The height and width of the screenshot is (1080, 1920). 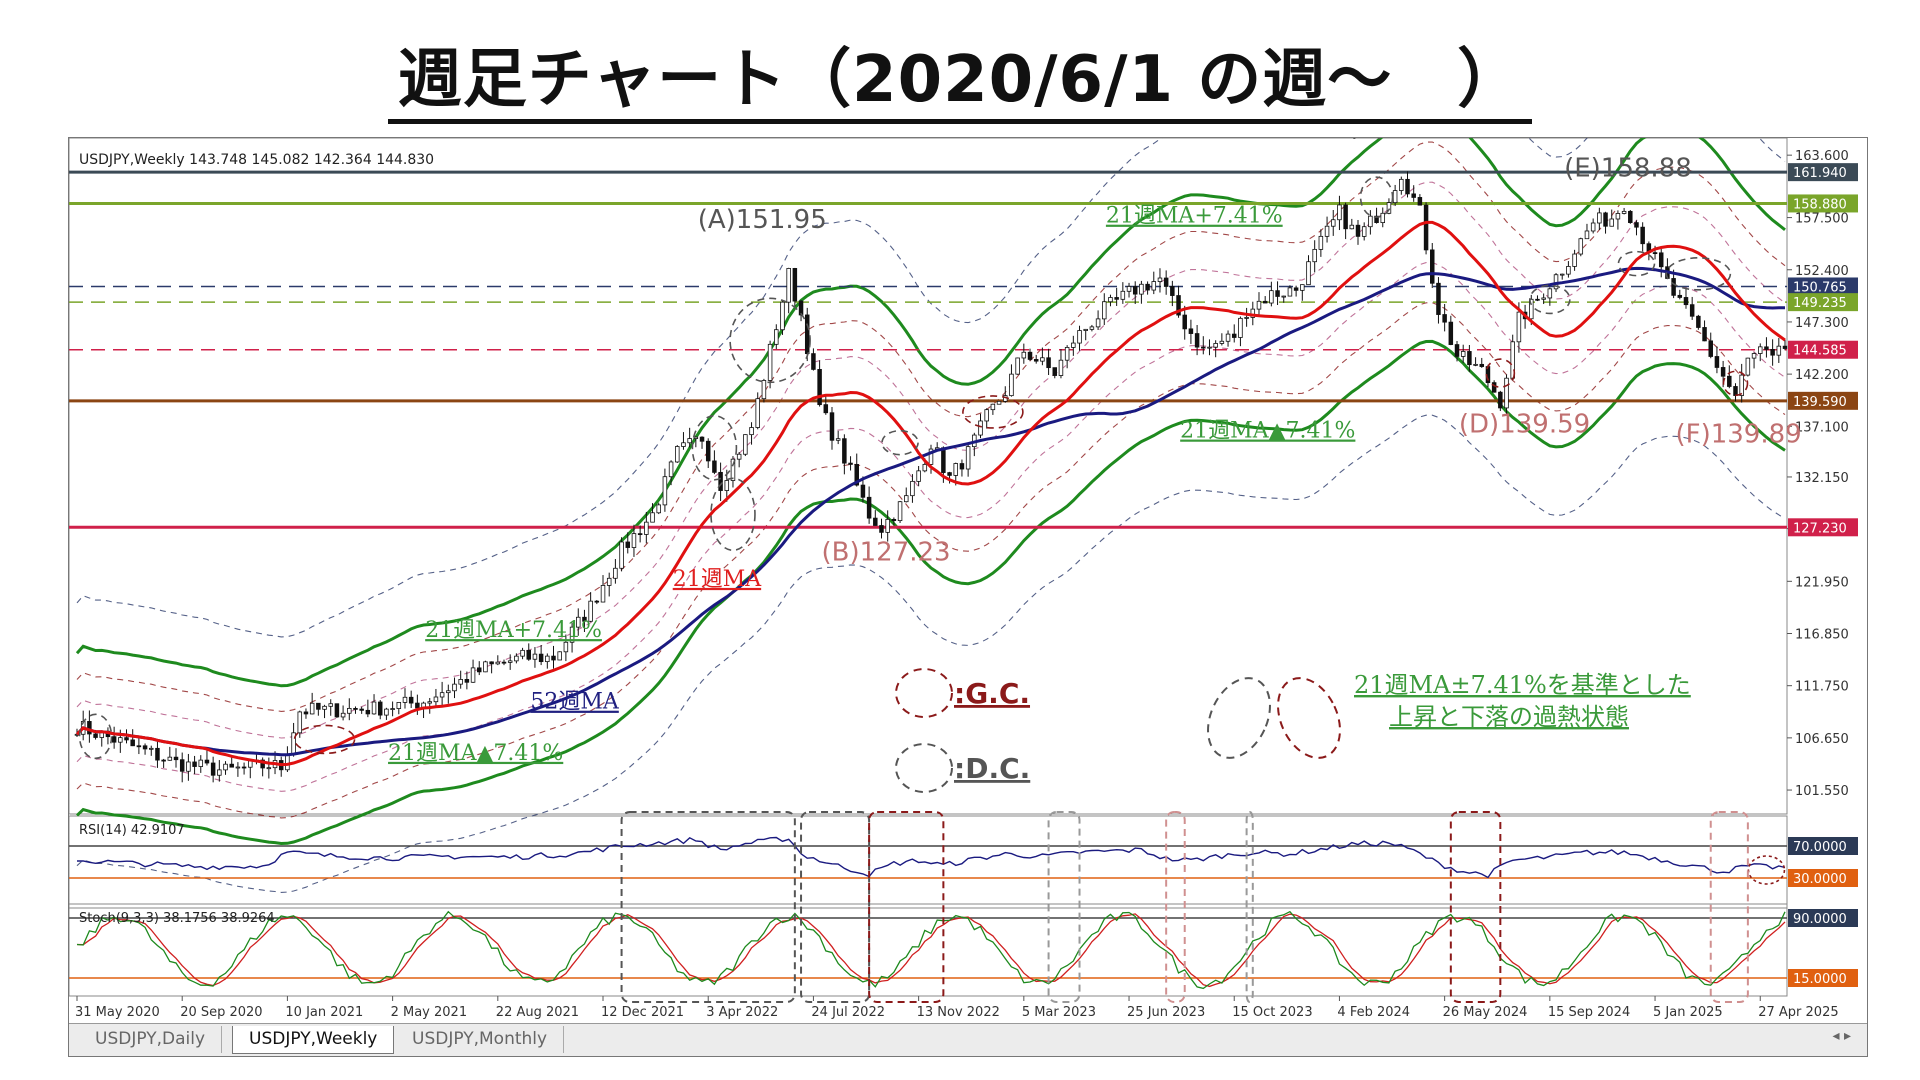 What do you see at coordinates (1822, 219) in the screenshot?
I see `y-tick-label: 157.500` at bounding box center [1822, 219].